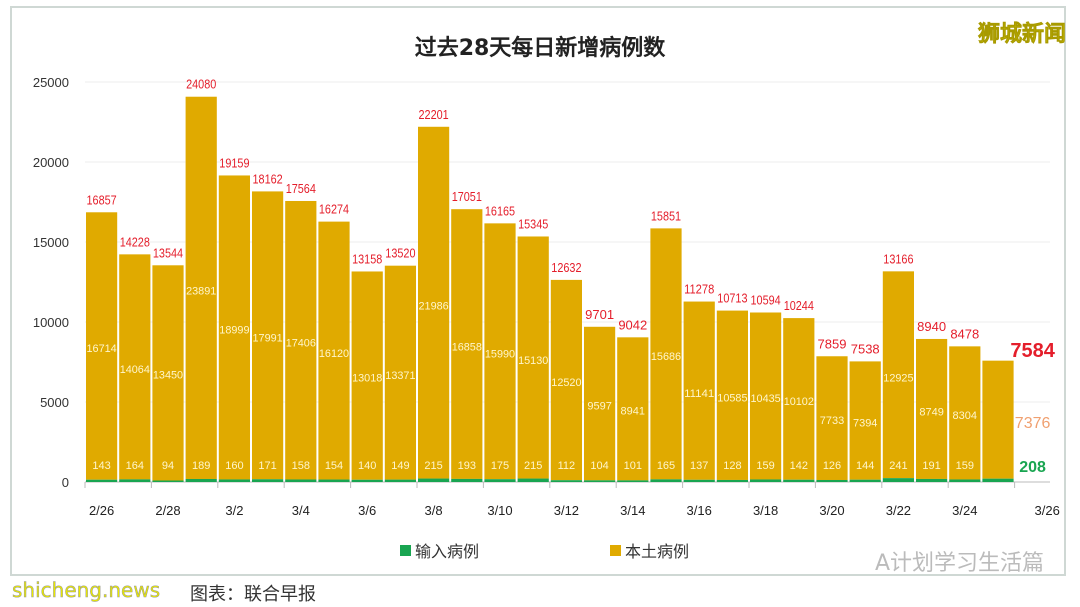  I want to click on imported-label: 171, so click(267, 466).